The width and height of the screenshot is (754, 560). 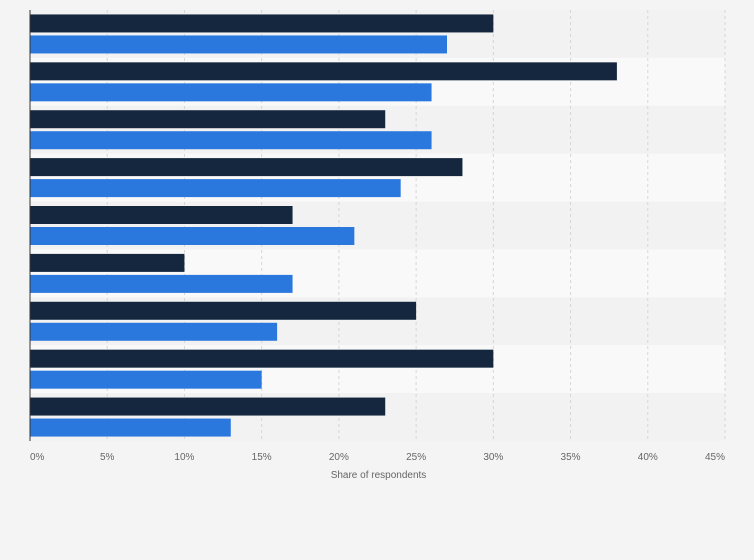 I want to click on x-tick-label: 15%, so click(x=262, y=457).